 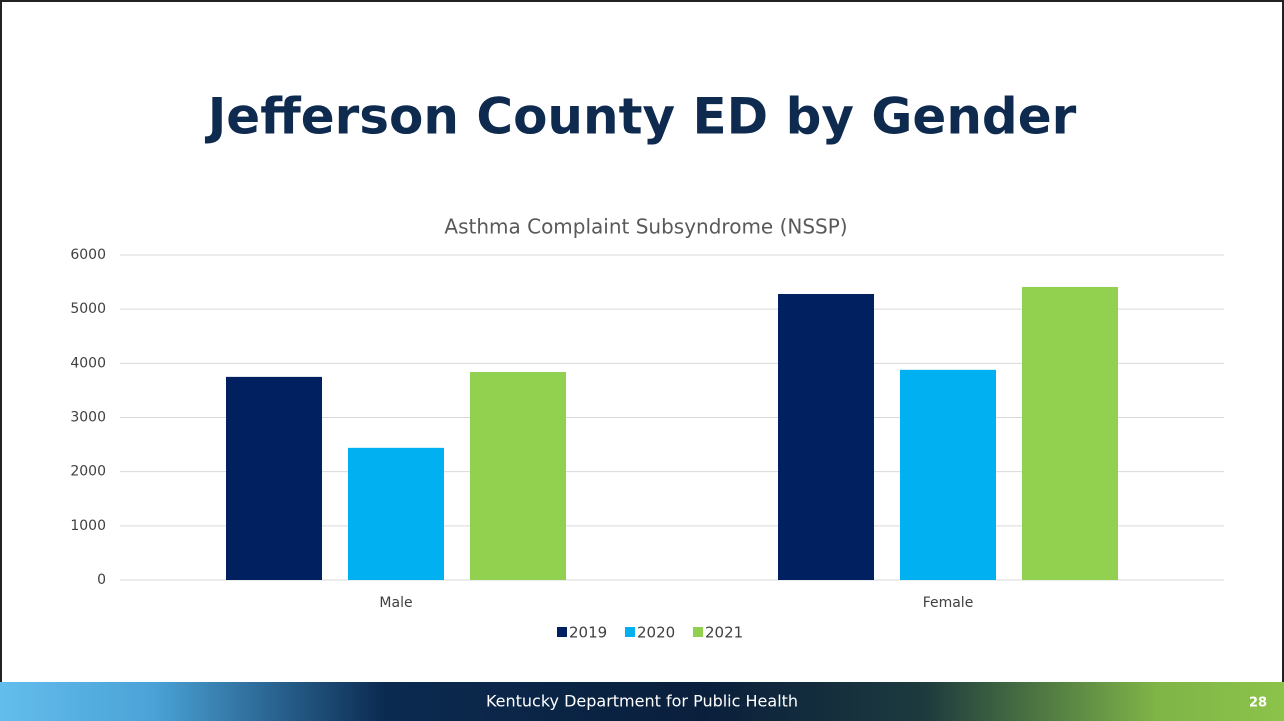 I want to click on footer-bar, so click(x=642, y=701).